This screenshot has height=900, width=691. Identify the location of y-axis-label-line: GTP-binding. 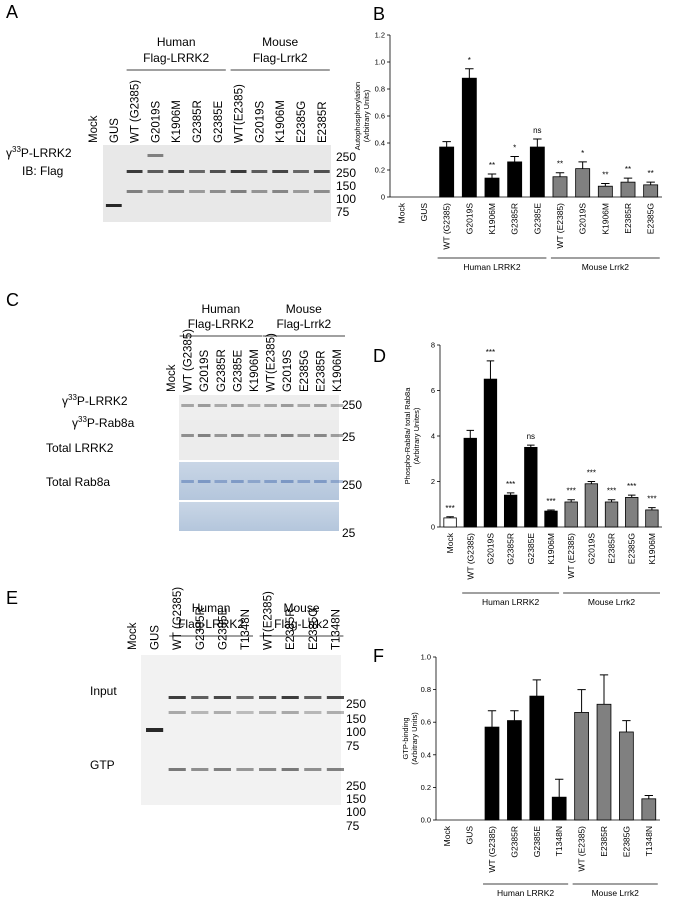
(405, 738).